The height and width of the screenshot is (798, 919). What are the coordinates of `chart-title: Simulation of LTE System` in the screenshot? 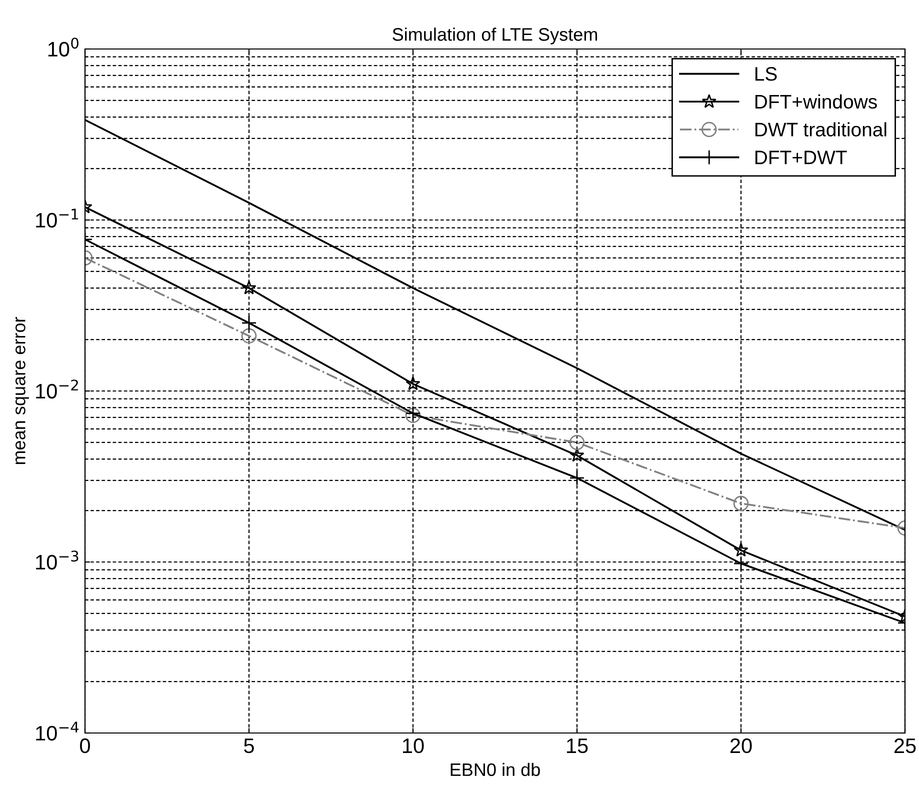 It's located at (495, 36).